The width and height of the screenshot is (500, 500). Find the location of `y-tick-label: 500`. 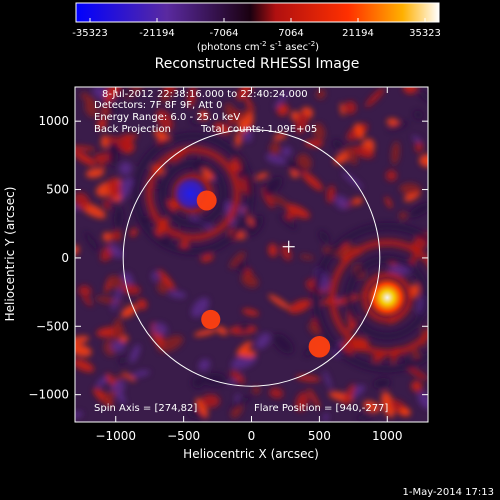

y-tick-label: 500 is located at coordinates (57, 190).